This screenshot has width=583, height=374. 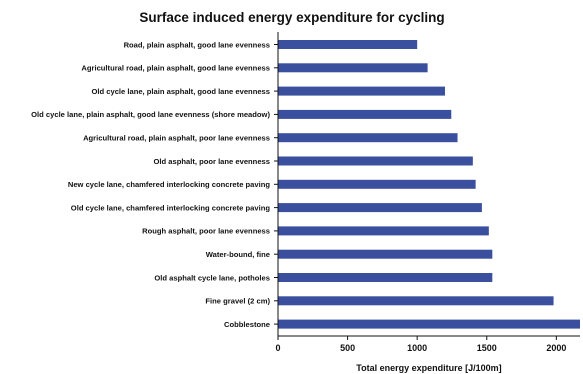 I want to click on x-tick-label: 2000, so click(x=556, y=348).